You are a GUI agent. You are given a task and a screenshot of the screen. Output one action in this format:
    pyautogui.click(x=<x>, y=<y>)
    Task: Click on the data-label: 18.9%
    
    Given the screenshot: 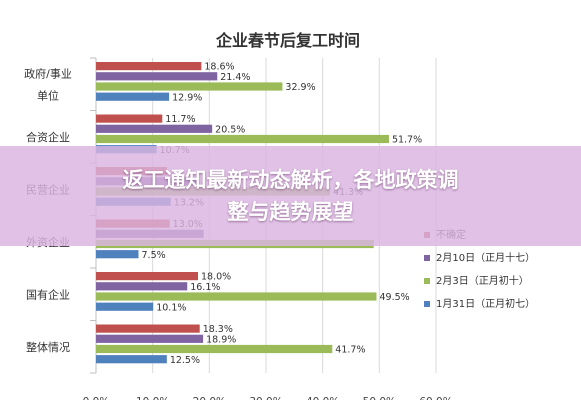 What is the action you would take?
    pyautogui.click(x=221, y=339)
    